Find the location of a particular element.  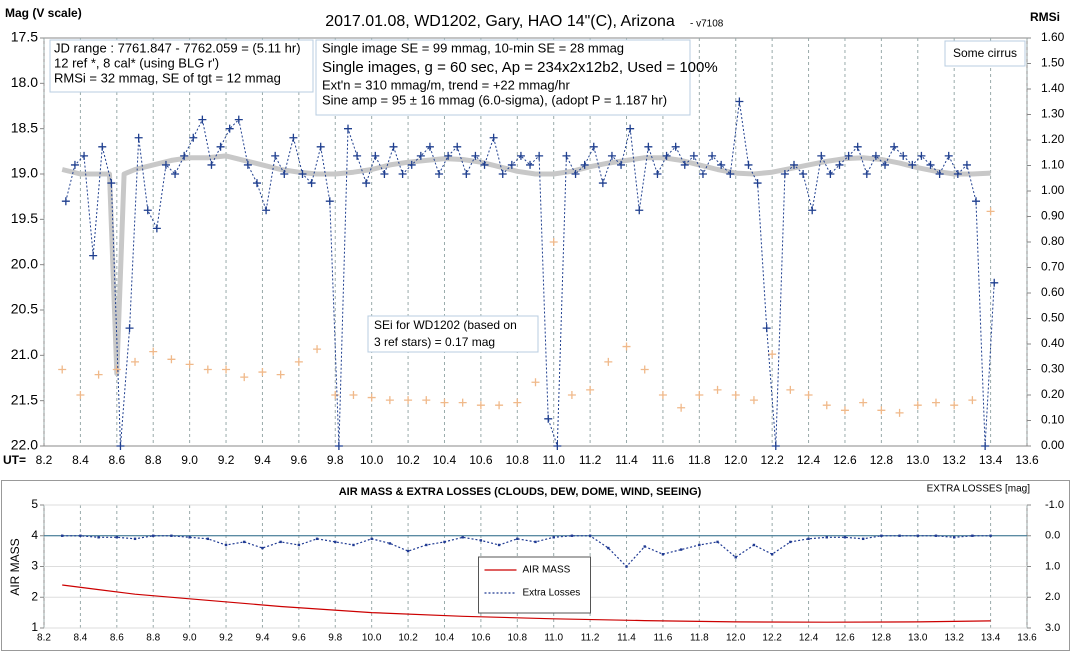

y-tick-label: 2 is located at coordinates (34, 596).